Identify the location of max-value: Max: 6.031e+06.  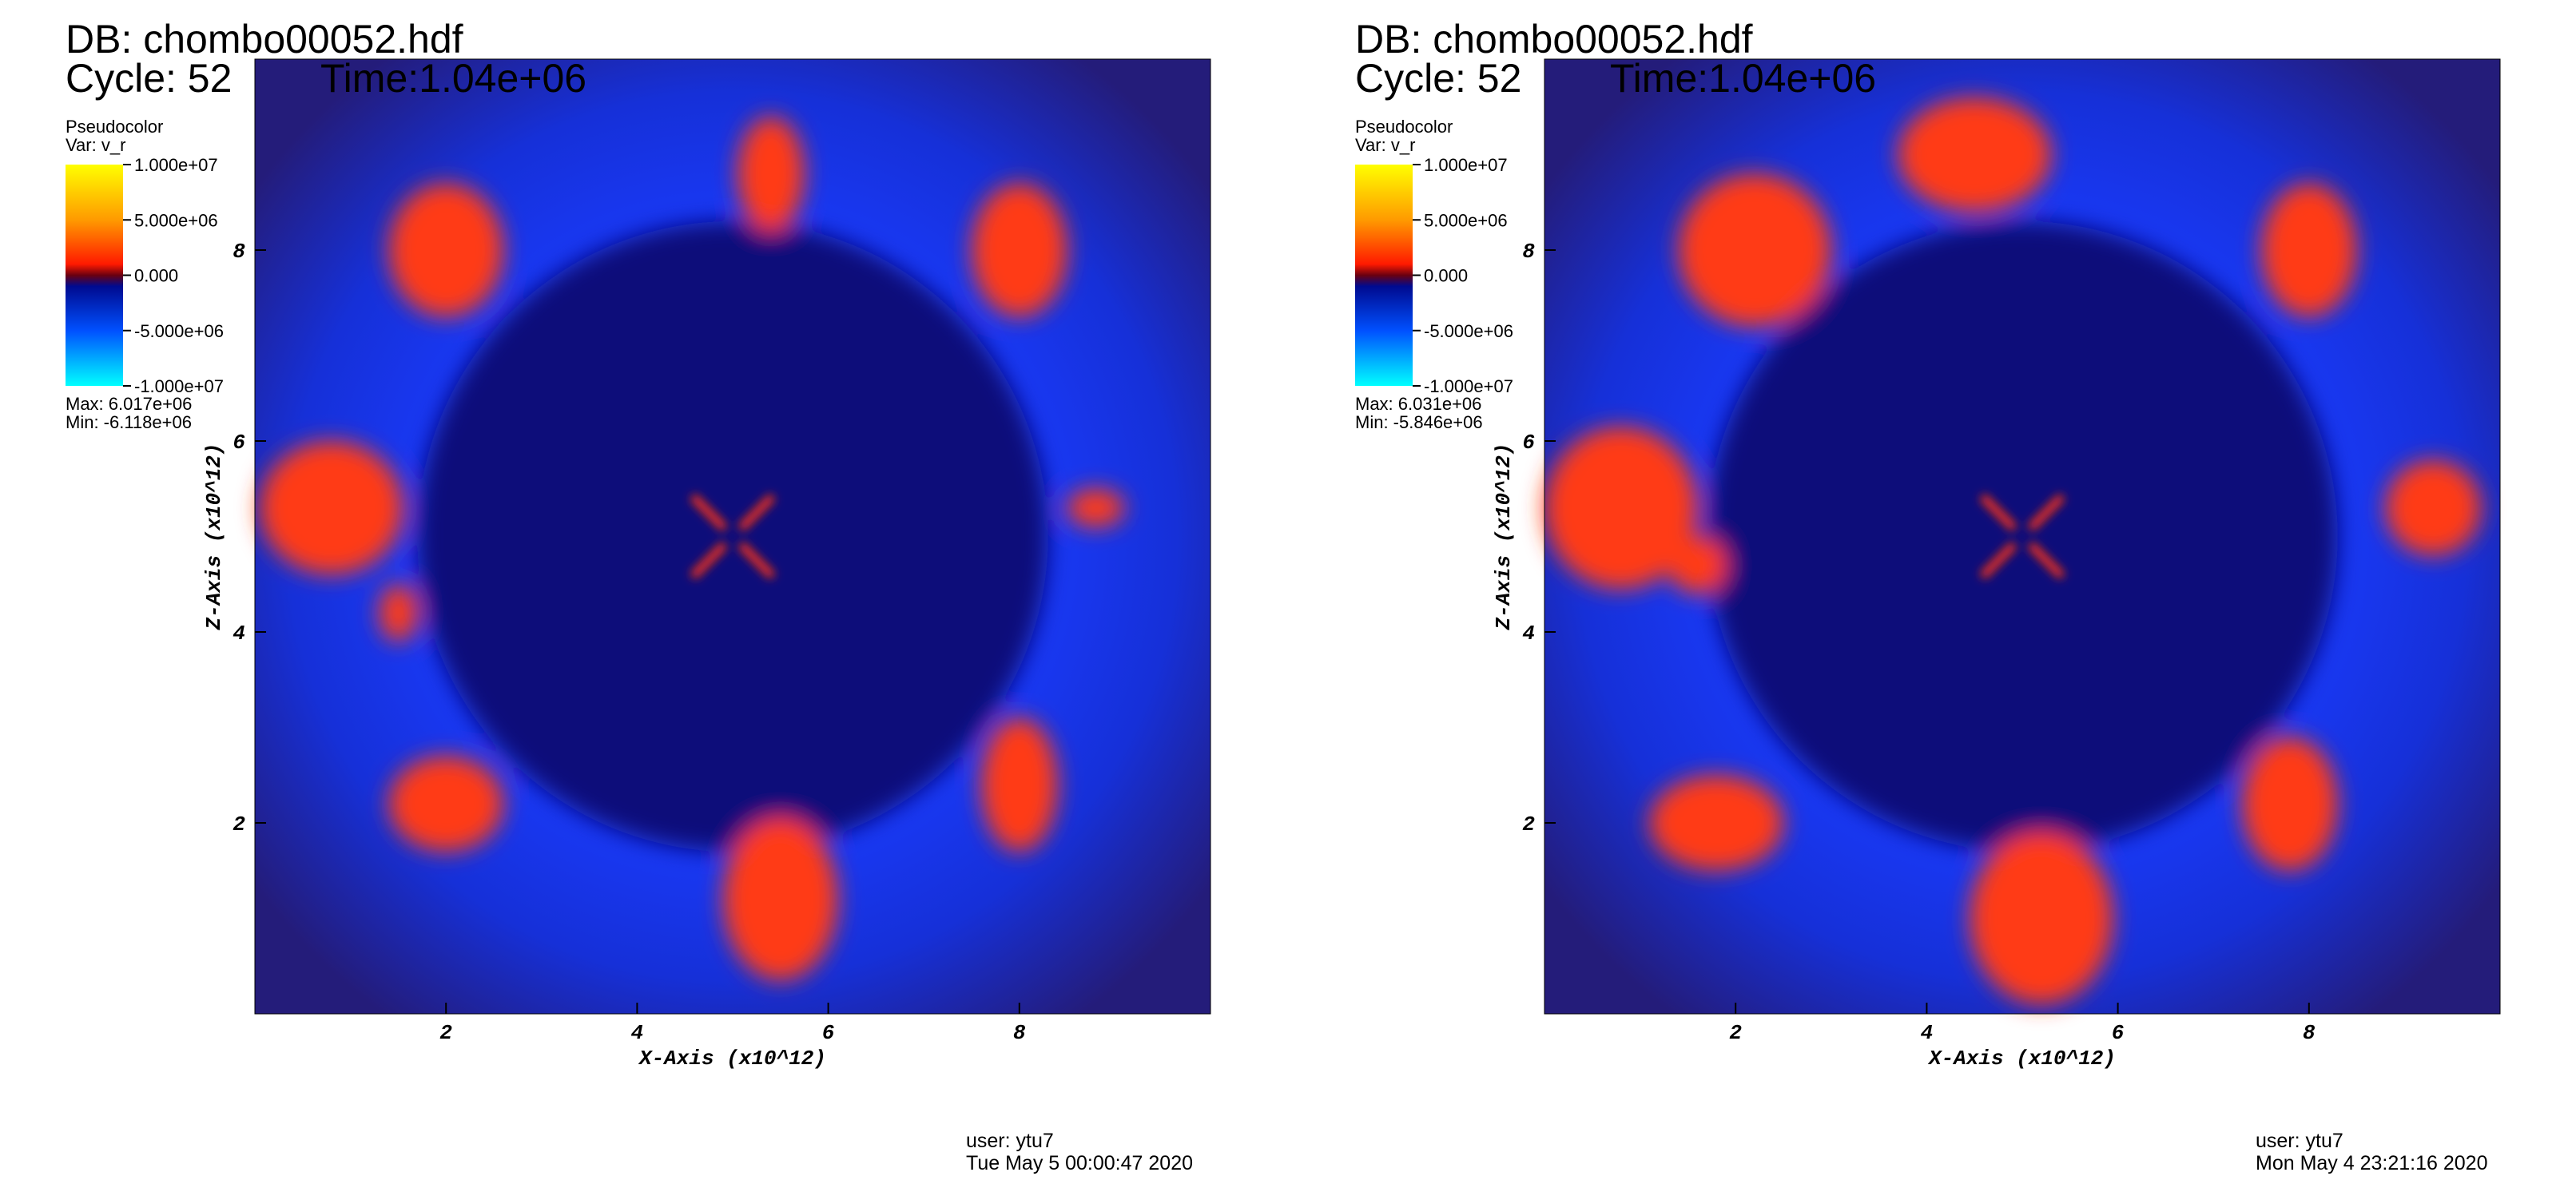
(1418, 404).